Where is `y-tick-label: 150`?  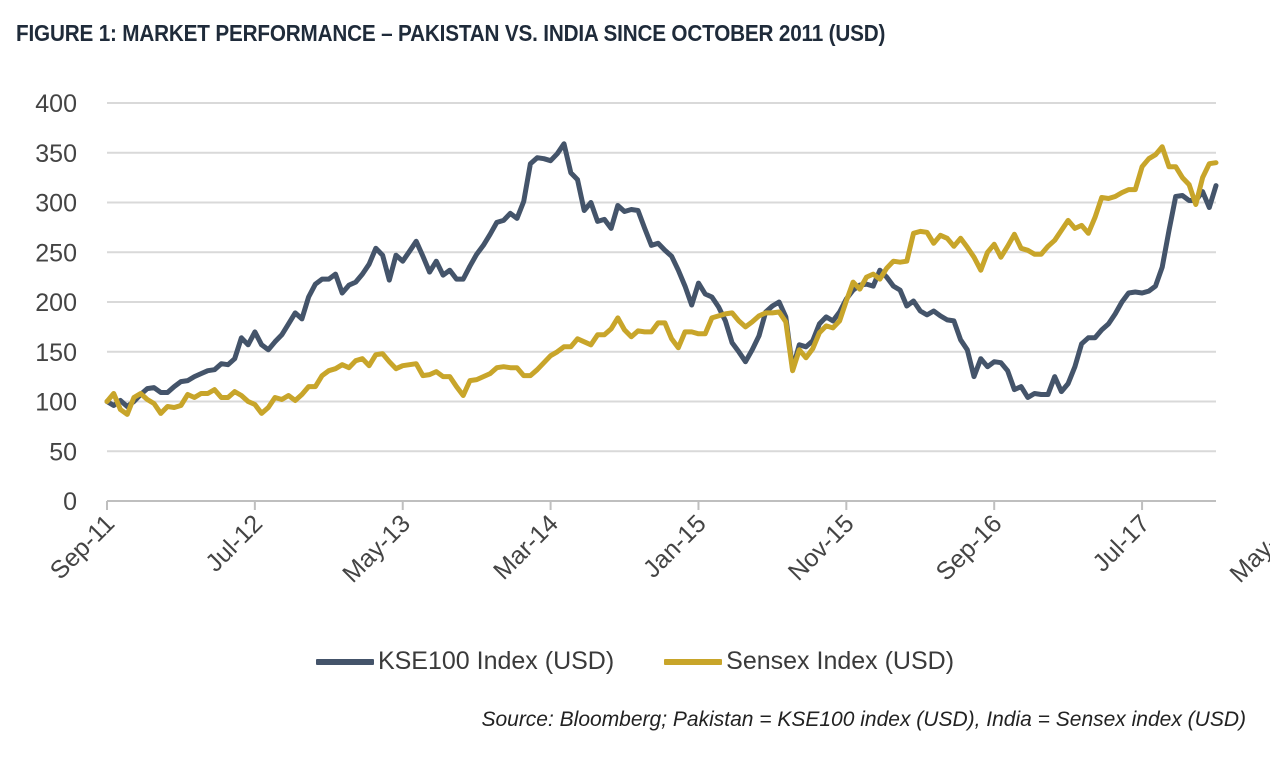 y-tick-label: 150 is located at coordinates (56, 353).